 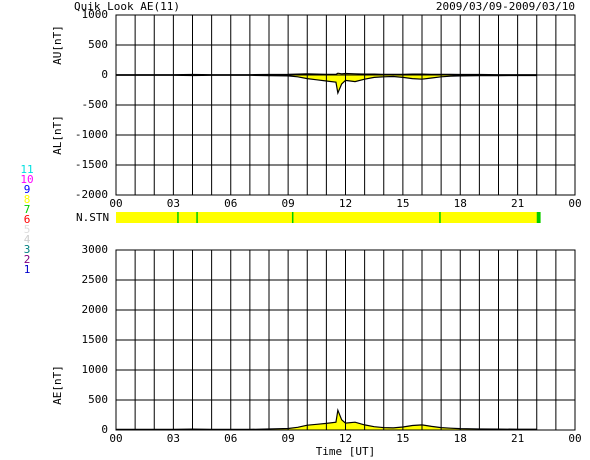 What do you see at coordinates (27, 259) in the screenshot?
I see `legend-entry: 2` at bounding box center [27, 259].